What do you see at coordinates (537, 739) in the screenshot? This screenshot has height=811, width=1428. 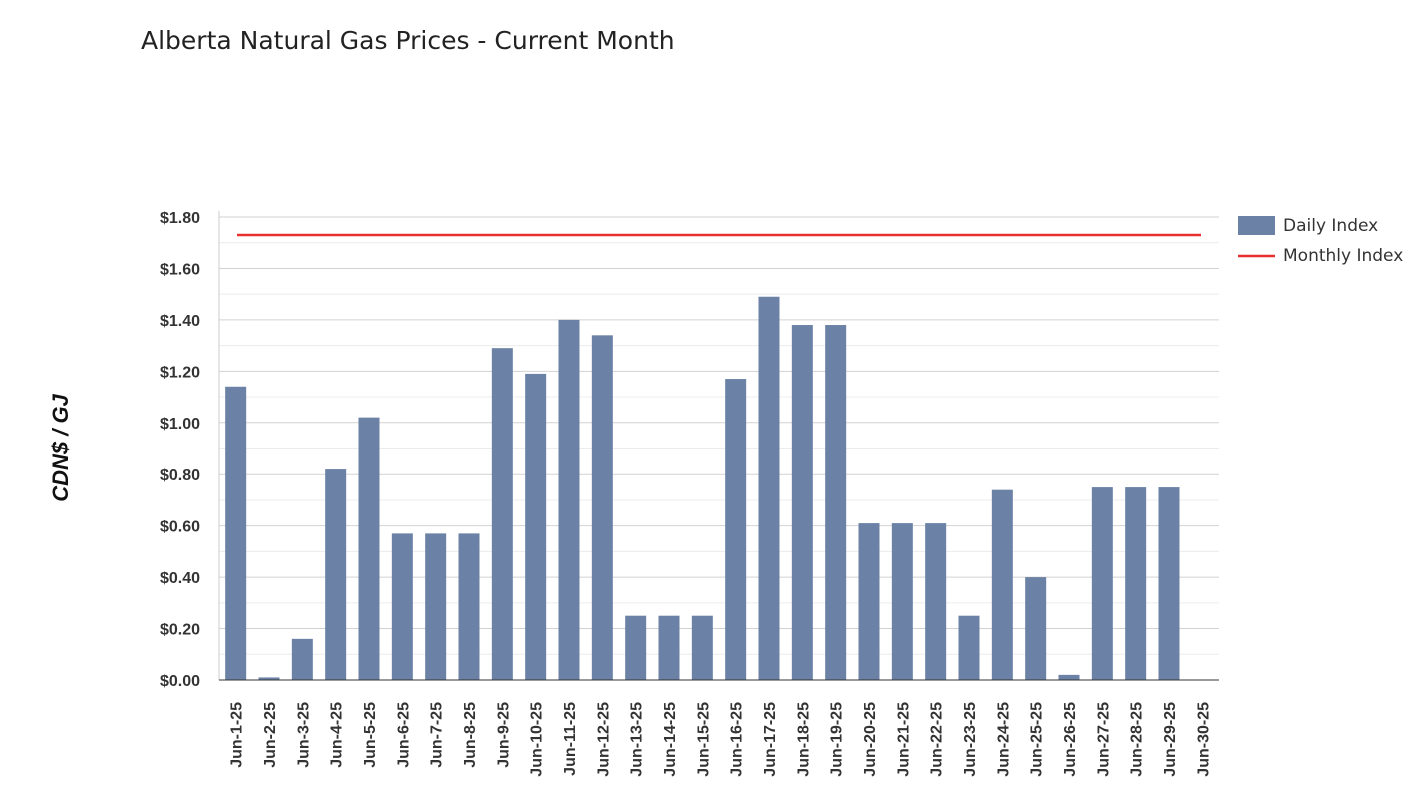 I see `x-tick-label: Jun-10-25` at bounding box center [537, 739].